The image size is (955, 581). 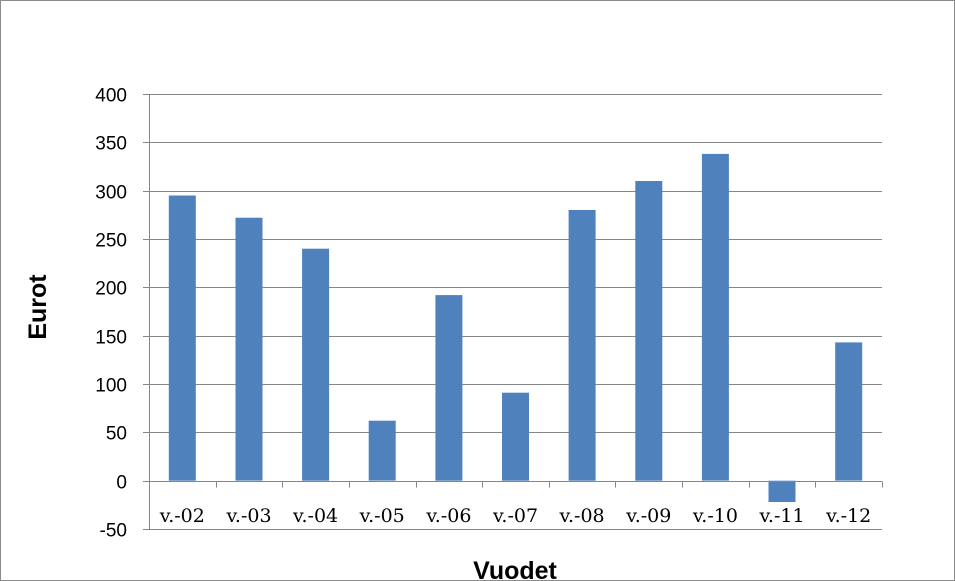 I want to click on y-tick-label: 350, so click(x=111, y=144).